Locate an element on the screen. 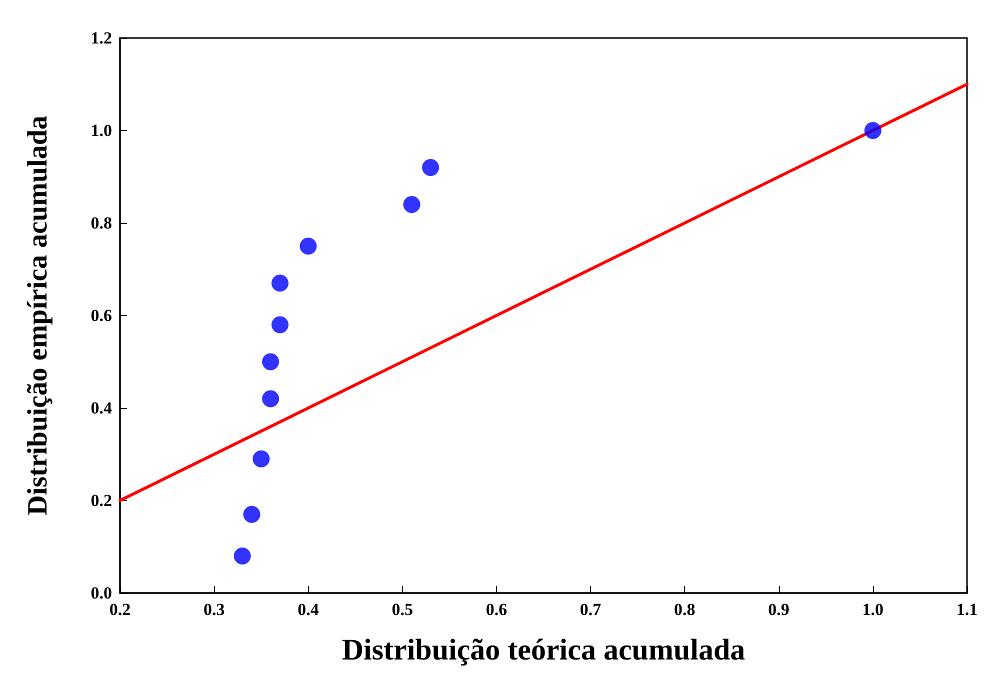 The height and width of the screenshot is (686, 986). x-tick-label: 0.8 is located at coordinates (685, 609).